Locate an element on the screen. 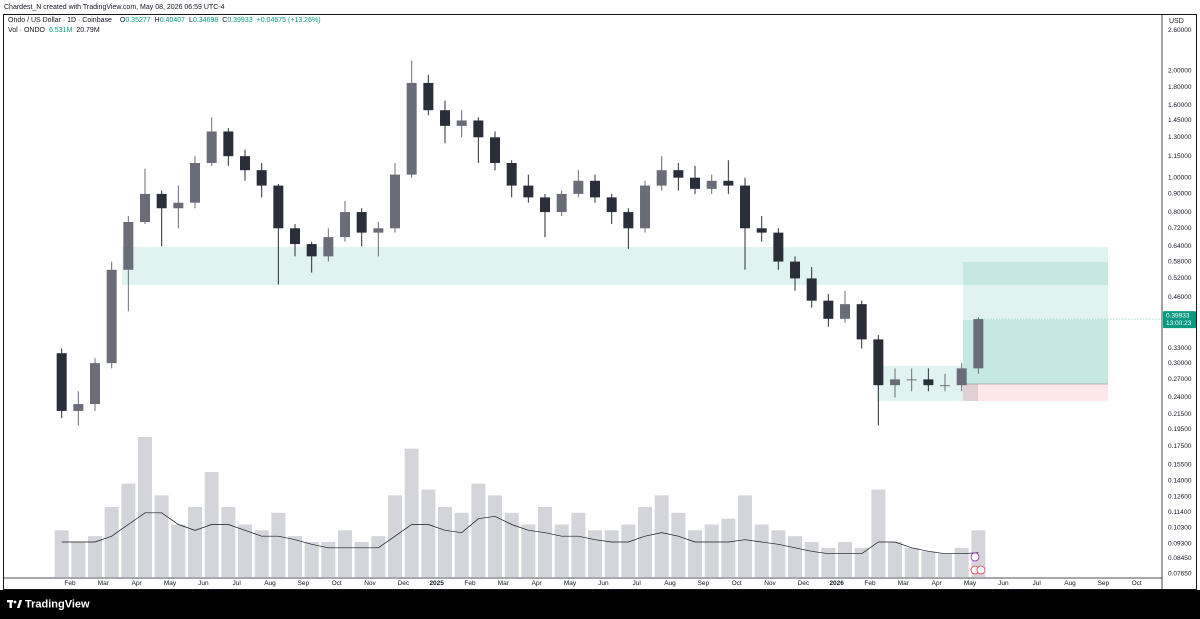 The width and height of the screenshot is (1200, 619). x-tick-label: Oct is located at coordinates (737, 583).